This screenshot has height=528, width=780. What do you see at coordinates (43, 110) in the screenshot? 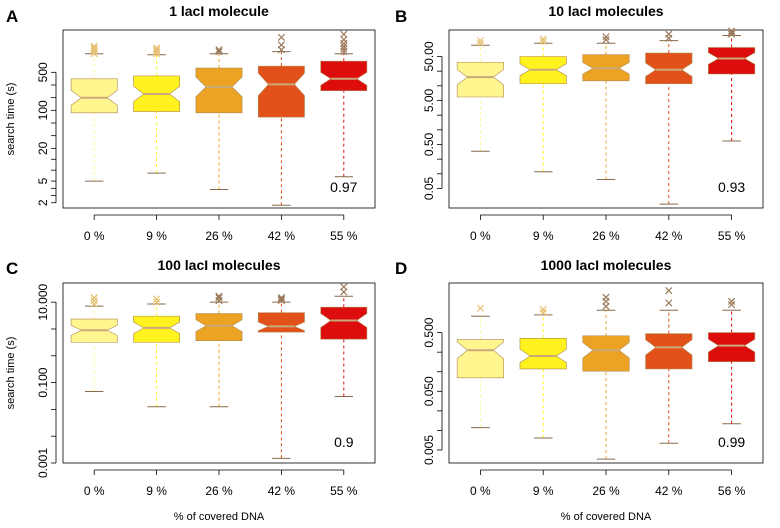
I see `y-tick-label: 100` at bounding box center [43, 110].